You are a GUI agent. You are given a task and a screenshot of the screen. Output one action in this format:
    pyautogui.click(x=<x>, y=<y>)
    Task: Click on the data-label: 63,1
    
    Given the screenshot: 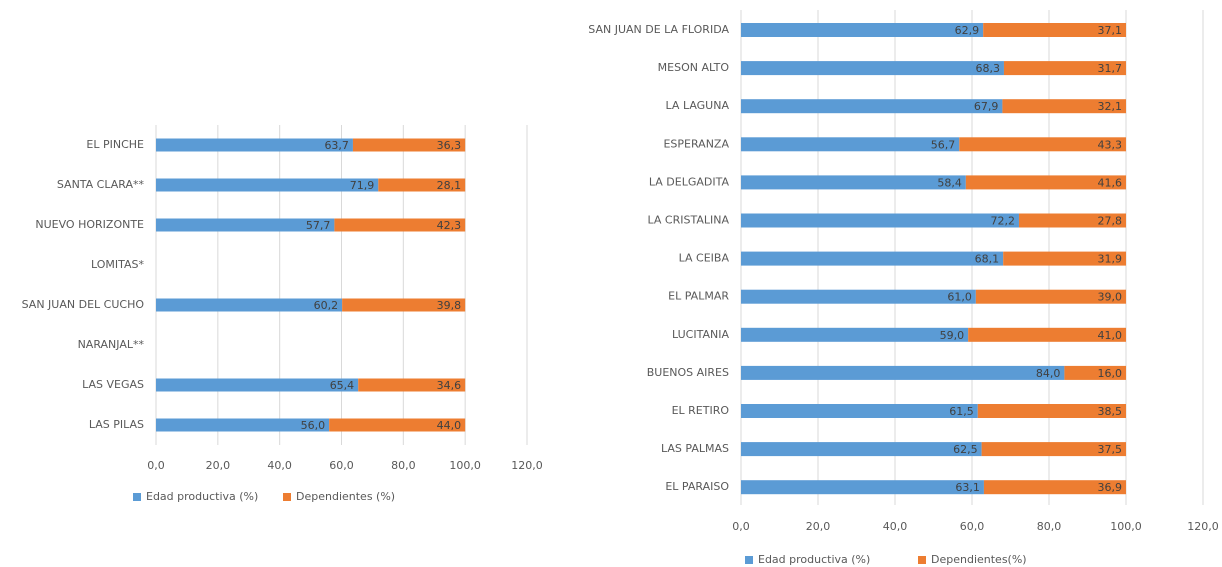 What is the action you would take?
    pyautogui.click(x=967, y=487)
    